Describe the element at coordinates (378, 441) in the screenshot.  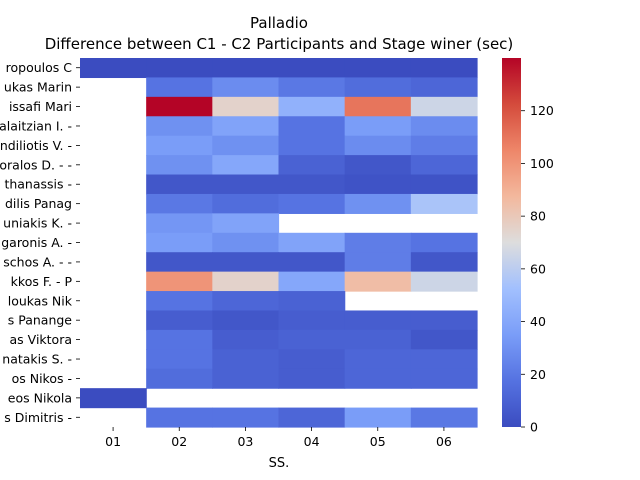
I see `x-tick-label: 05` at that location.